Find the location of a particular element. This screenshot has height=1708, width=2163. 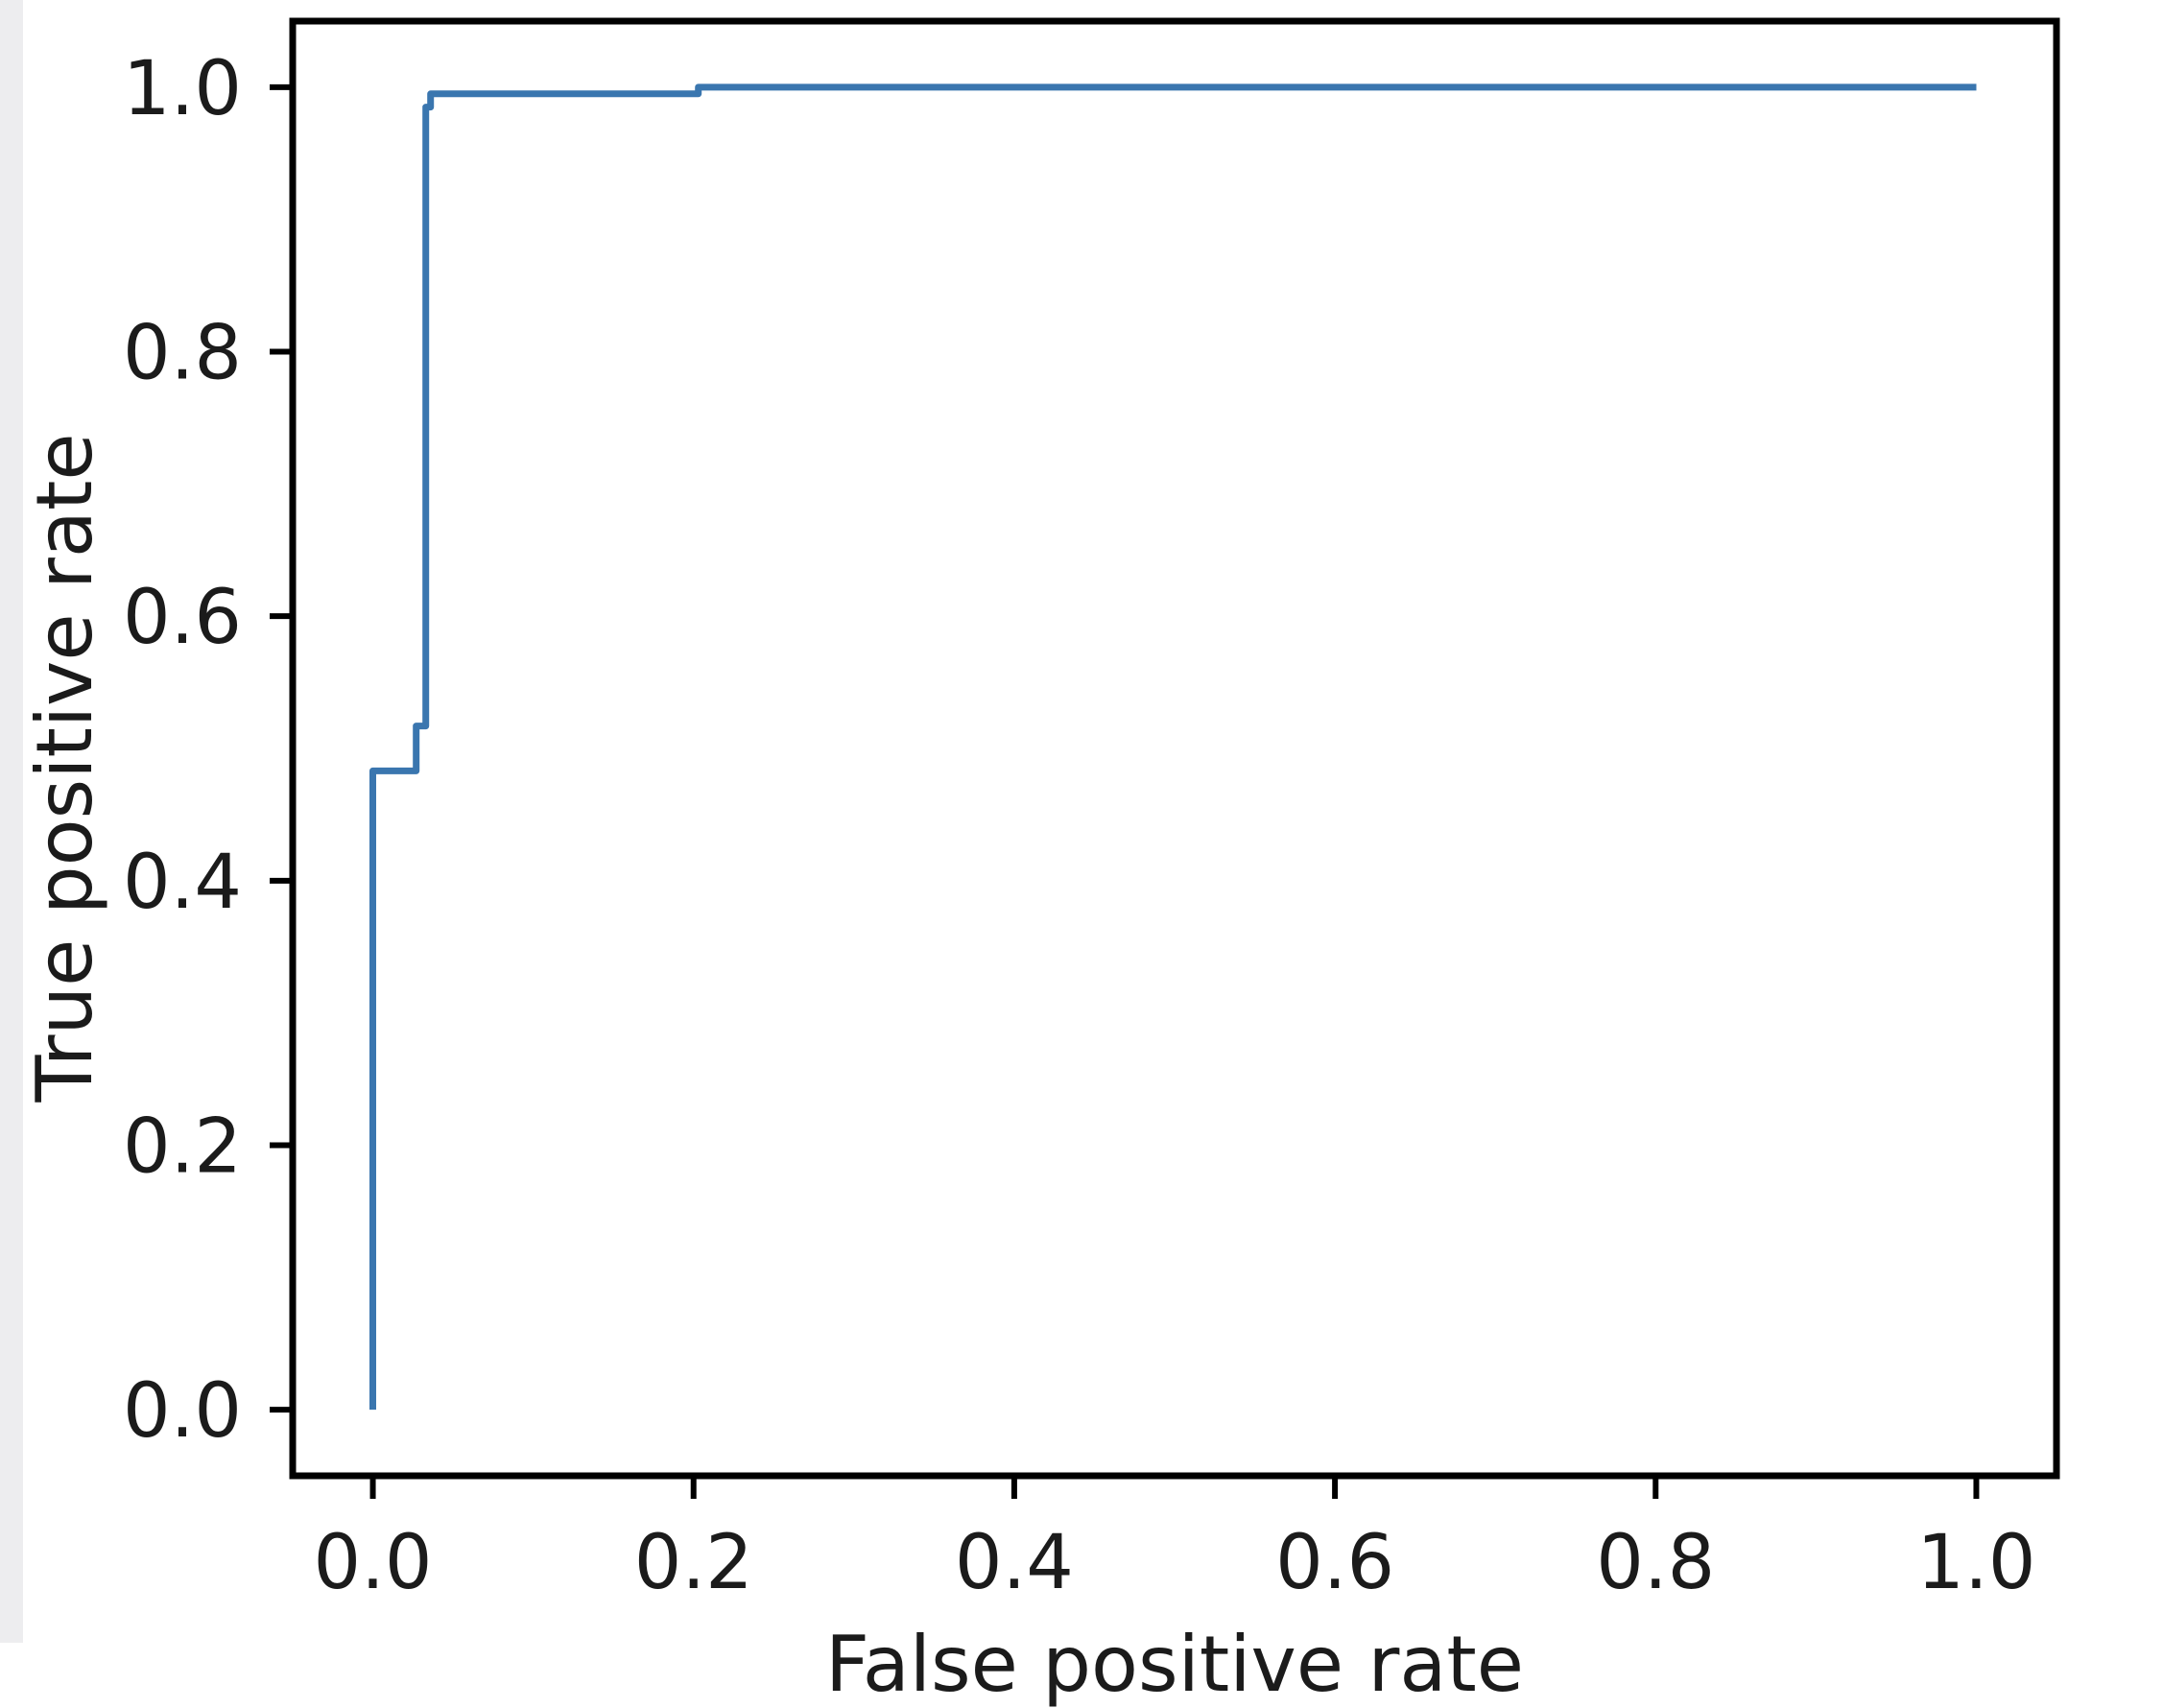

x-tick-label: 0.4 is located at coordinates (1014, 1563).